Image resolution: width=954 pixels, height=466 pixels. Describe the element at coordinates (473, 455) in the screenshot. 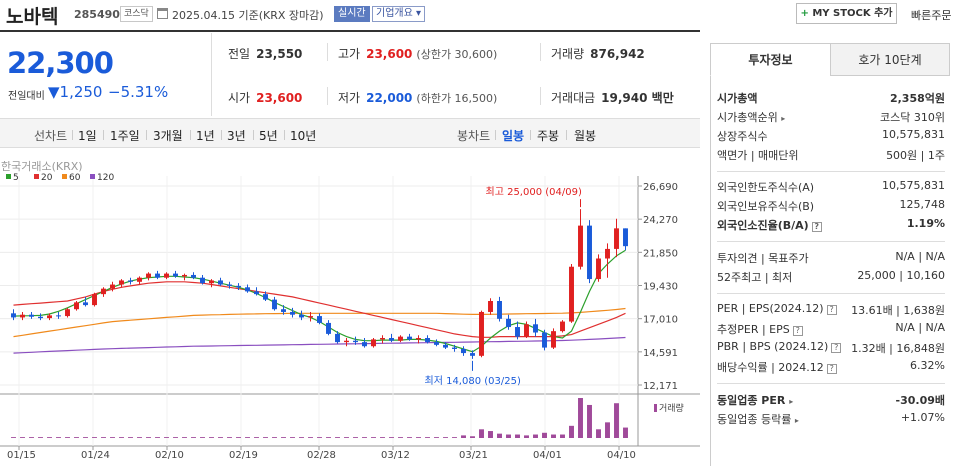

I see `x-tick-label: 03/21` at that location.